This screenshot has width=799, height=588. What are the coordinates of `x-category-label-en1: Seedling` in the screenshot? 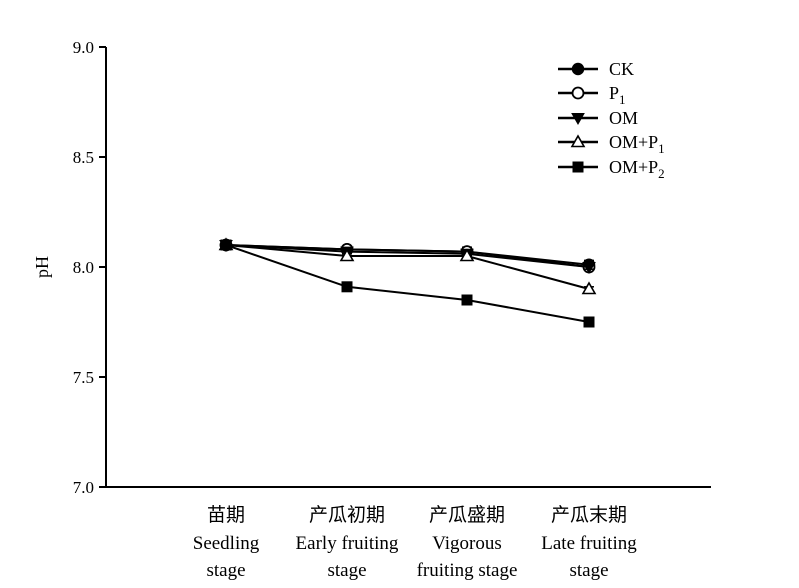 It's located at (226, 543).